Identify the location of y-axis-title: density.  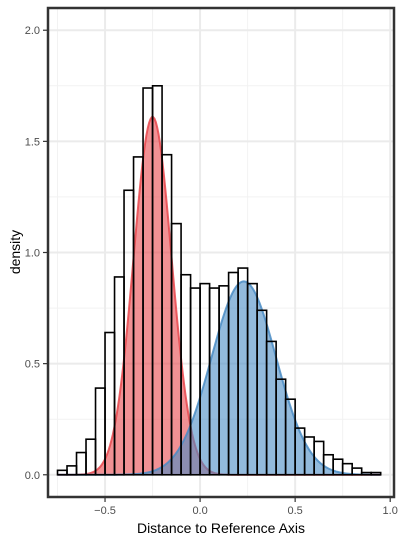
(15, 252).